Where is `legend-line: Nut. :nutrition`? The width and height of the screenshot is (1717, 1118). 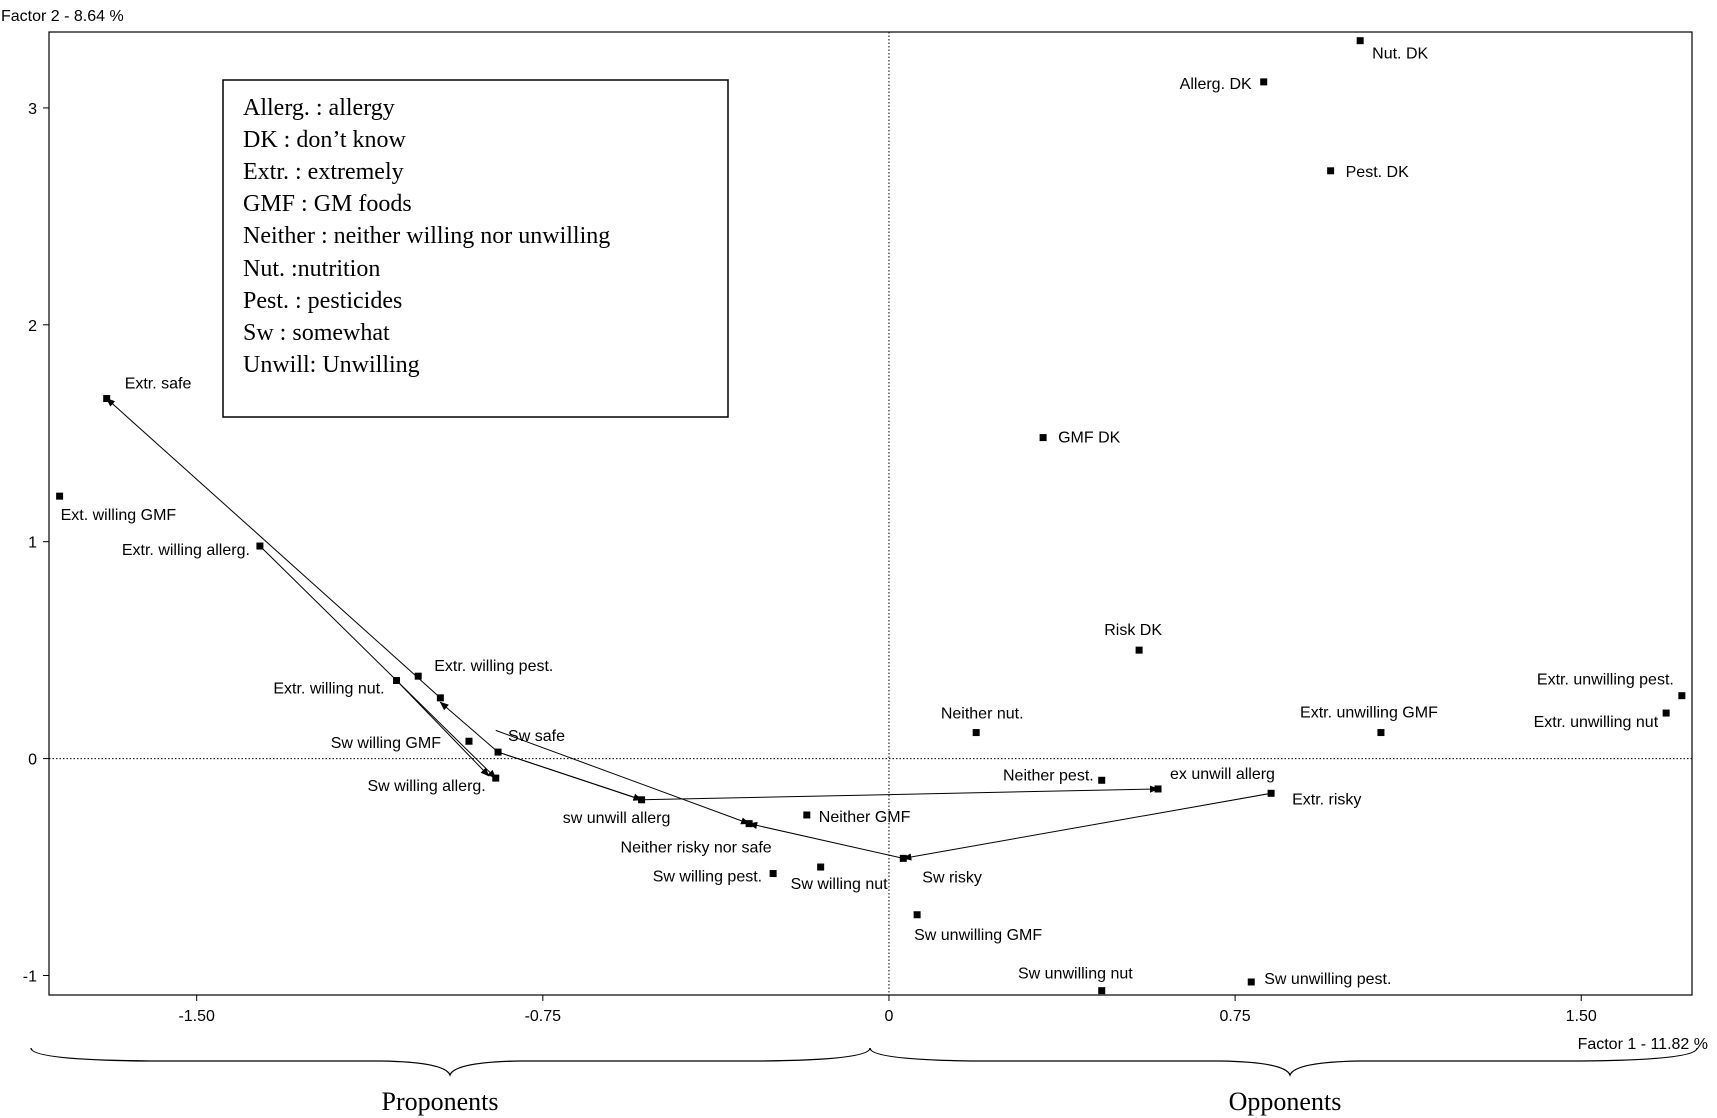 legend-line: Nut. :nutrition is located at coordinates (311, 269).